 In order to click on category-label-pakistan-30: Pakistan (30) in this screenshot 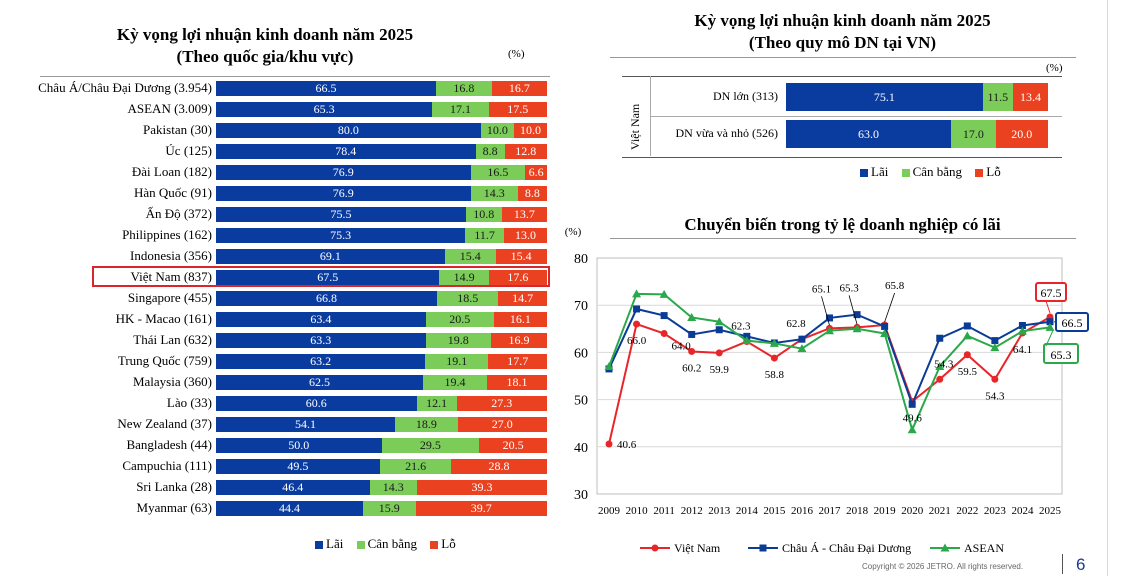, I will do `click(177, 129)`.